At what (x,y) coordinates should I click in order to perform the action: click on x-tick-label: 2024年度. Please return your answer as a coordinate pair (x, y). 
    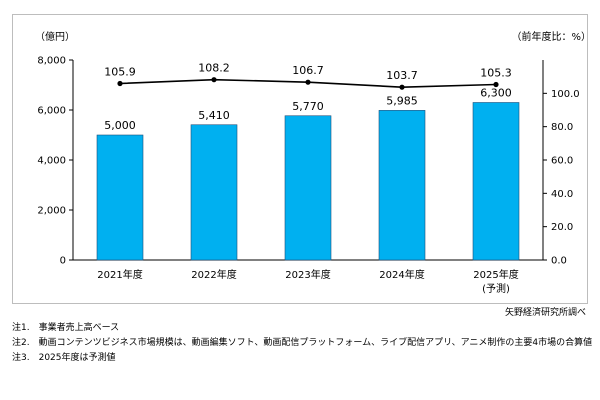
    Looking at the image, I should click on (401, 274).